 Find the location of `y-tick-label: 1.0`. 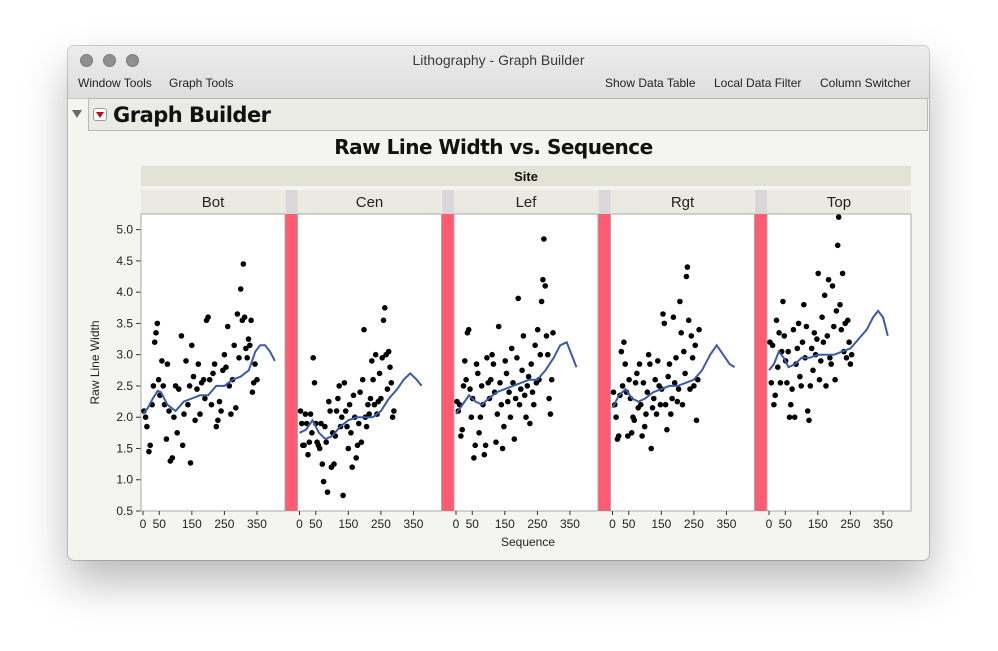

y-tick-label: 1.0 is located at coordinates (124, 480).